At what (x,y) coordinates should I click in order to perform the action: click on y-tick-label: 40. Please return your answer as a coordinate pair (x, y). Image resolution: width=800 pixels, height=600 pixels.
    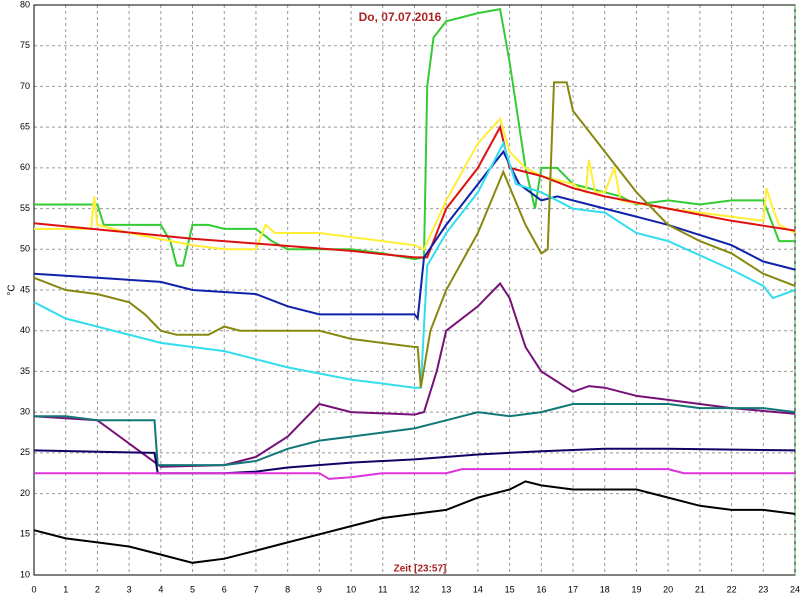
    Looking at the image, I should click on (25, 330).